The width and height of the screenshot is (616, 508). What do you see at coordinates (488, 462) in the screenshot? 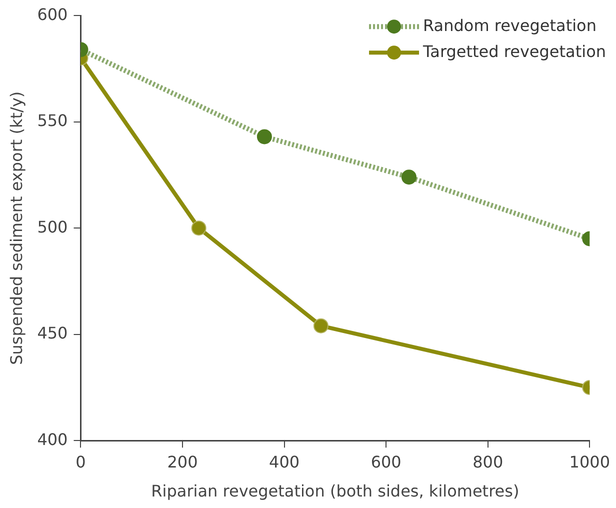
I see `x-tick-label: 800` at bounding box center [488, 462].